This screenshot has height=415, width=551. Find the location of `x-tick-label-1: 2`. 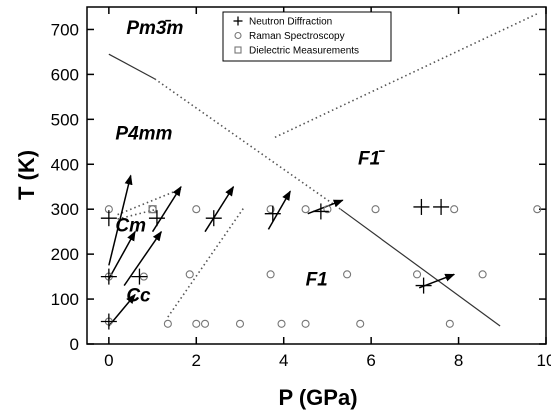

x-tick-label-1: 2 is located at coordinates (196, 360).